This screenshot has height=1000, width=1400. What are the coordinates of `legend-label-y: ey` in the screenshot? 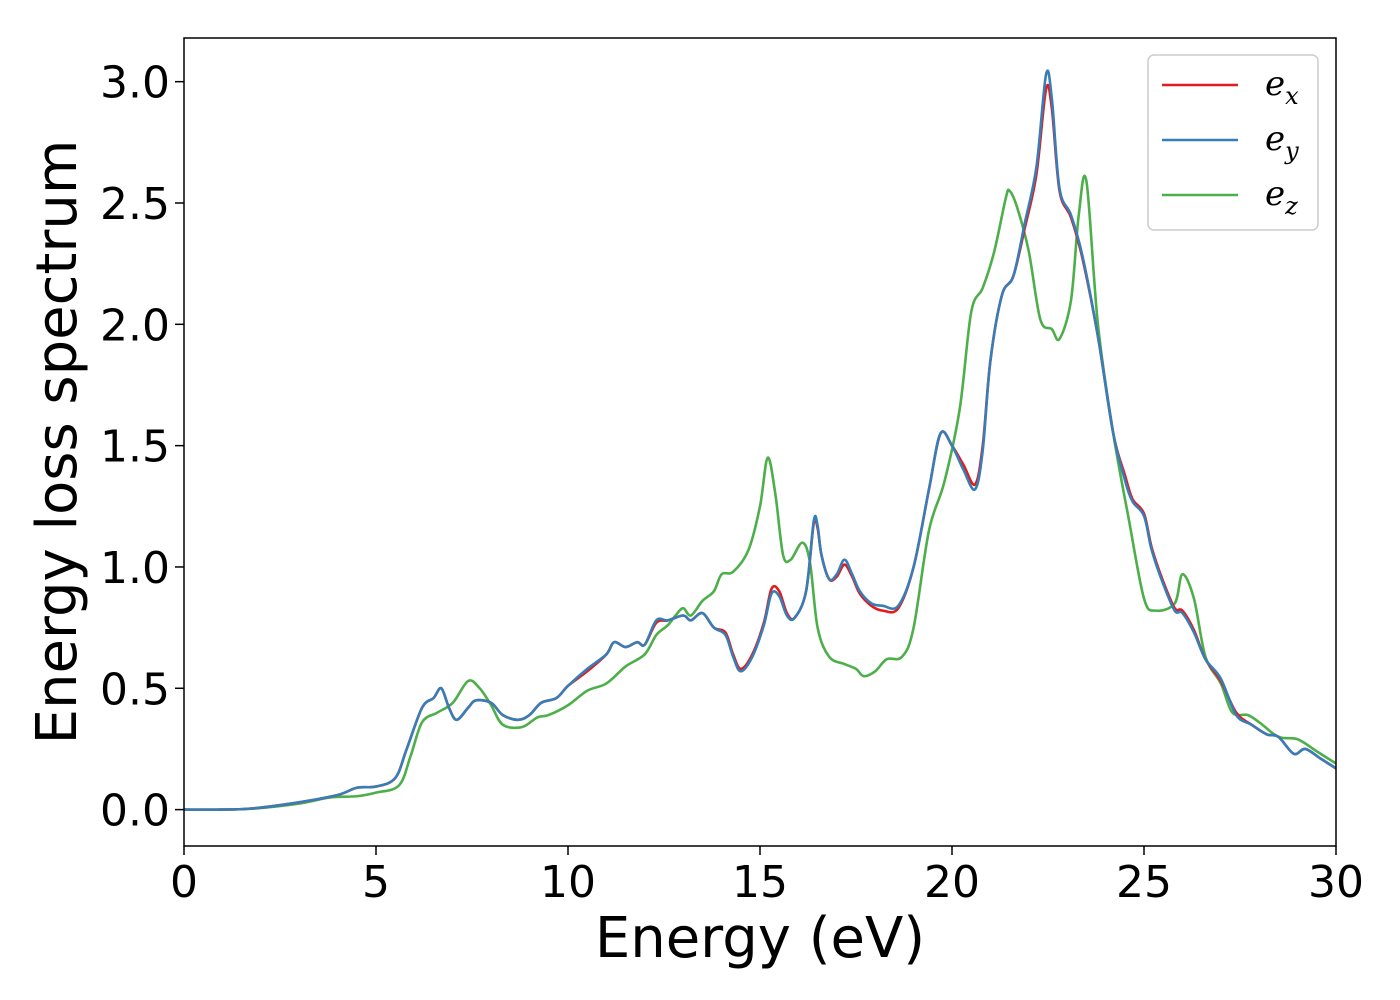 It's located at (1282, 142).